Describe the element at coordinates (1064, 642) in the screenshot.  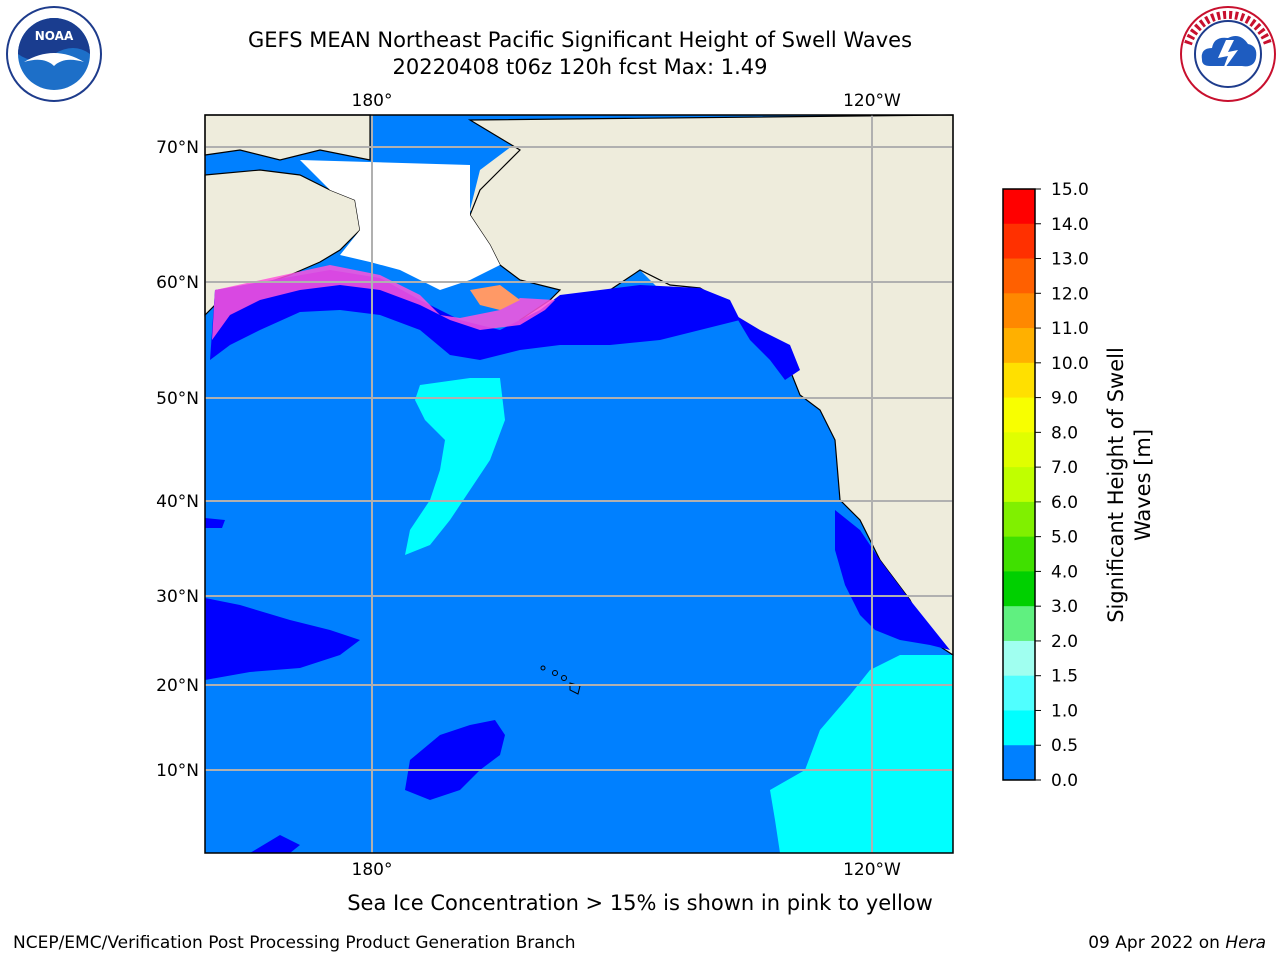
I see `colorbar-tick-label: 2.0` at that location.